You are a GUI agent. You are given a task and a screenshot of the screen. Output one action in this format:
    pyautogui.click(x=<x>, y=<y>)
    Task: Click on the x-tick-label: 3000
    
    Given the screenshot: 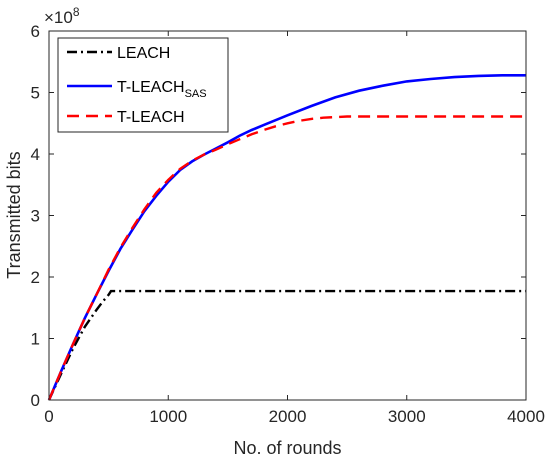 What is the action you would take?
    pyautogui.click(x=407, y=416)
    